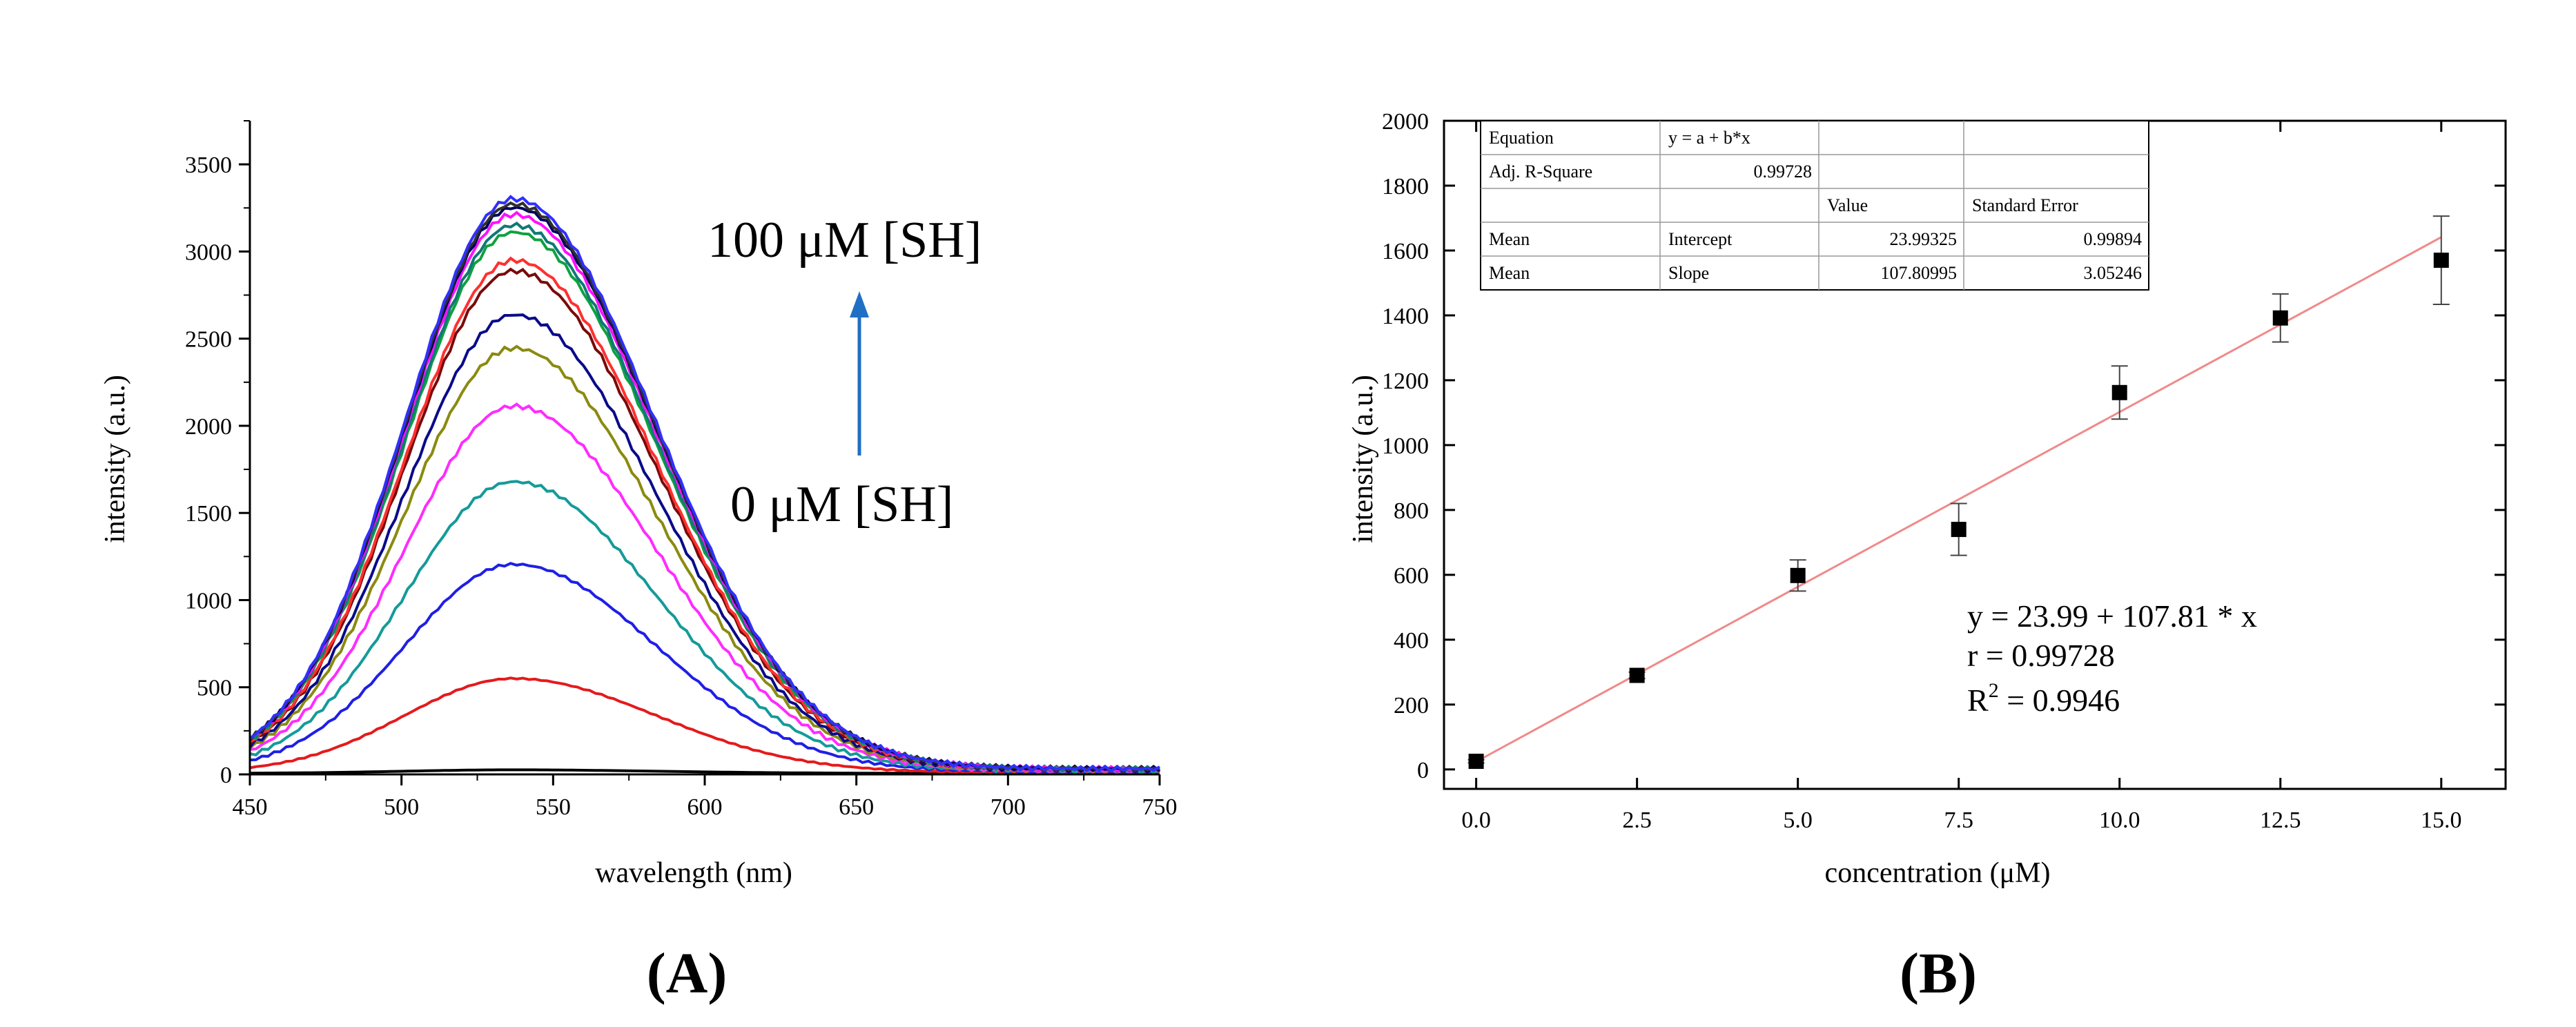 The width and height of the screenshot is (2576, 1027). Describe the element at coordinates (208, 514) in the screenshot. I see `panel-a-y-tick-label: 1500` at that location.